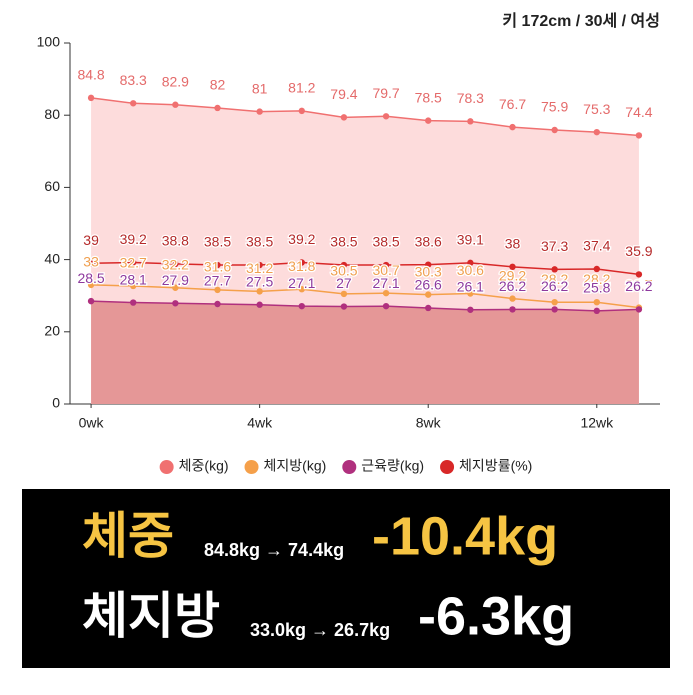 The image size is (693, 695). What do you see at coordinates (151, 616) in the screenshot?
I see `summary-label: 체지방` at bounding box center [151, 616].